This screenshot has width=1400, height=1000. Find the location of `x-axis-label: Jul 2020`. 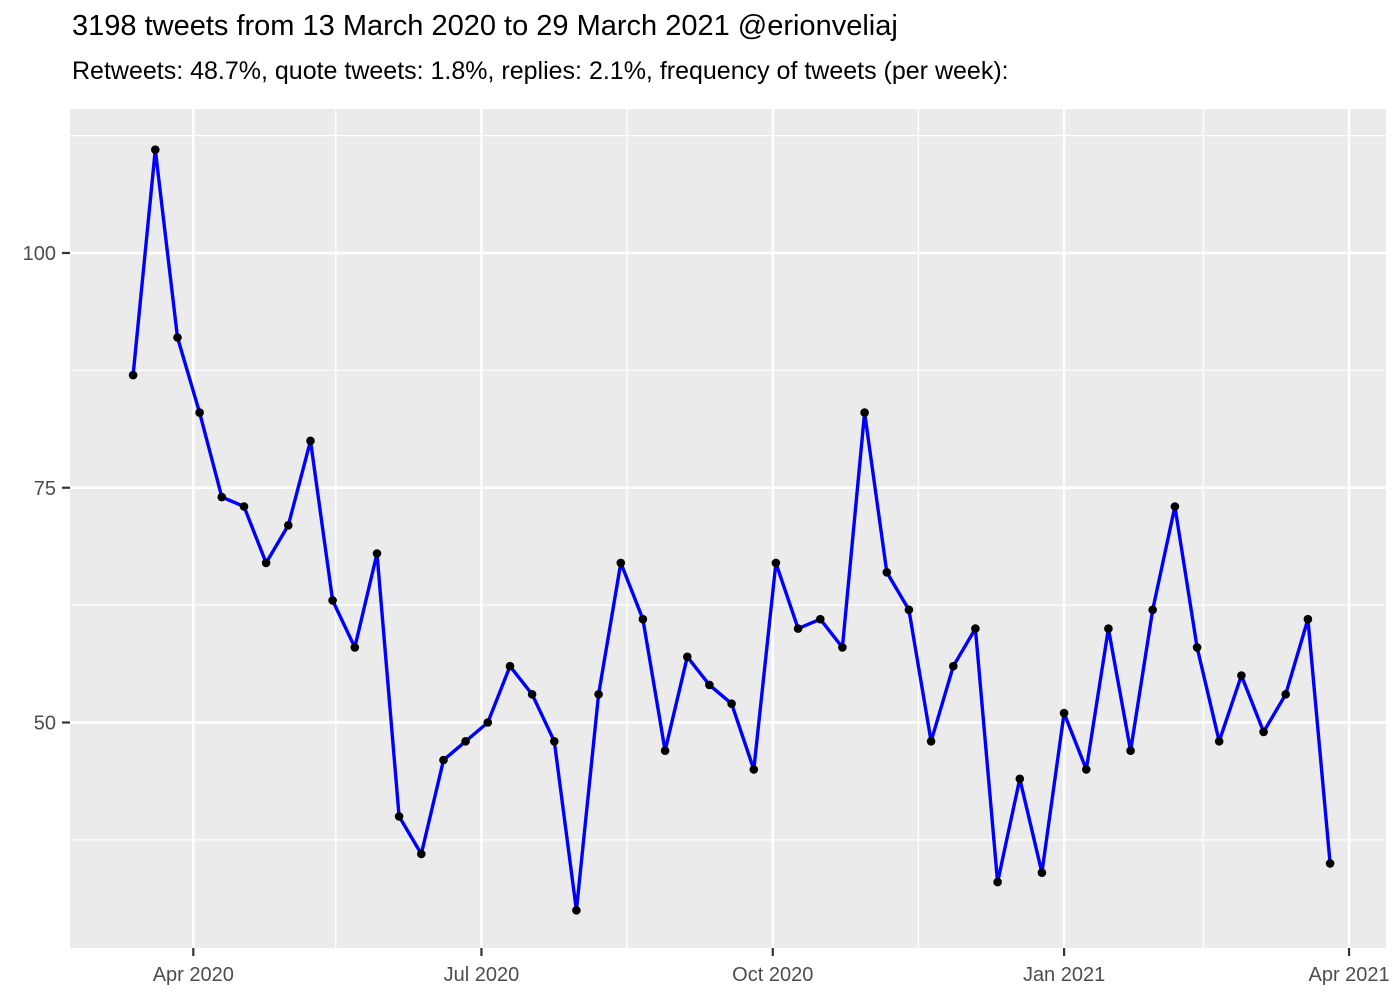

x-axis-label: Jul 2020 is located at coordinates (482, 975).